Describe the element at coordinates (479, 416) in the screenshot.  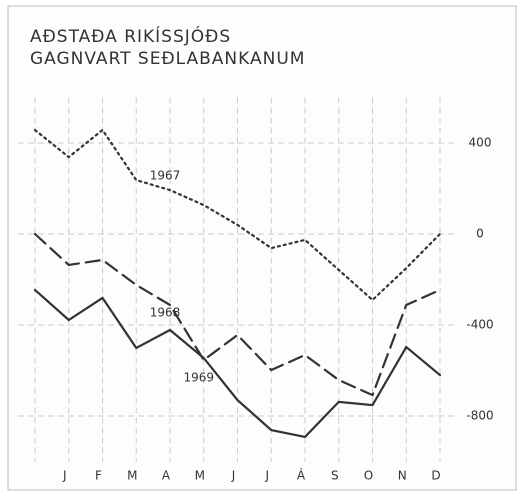
I see `y-tick-label: -800` at that location.